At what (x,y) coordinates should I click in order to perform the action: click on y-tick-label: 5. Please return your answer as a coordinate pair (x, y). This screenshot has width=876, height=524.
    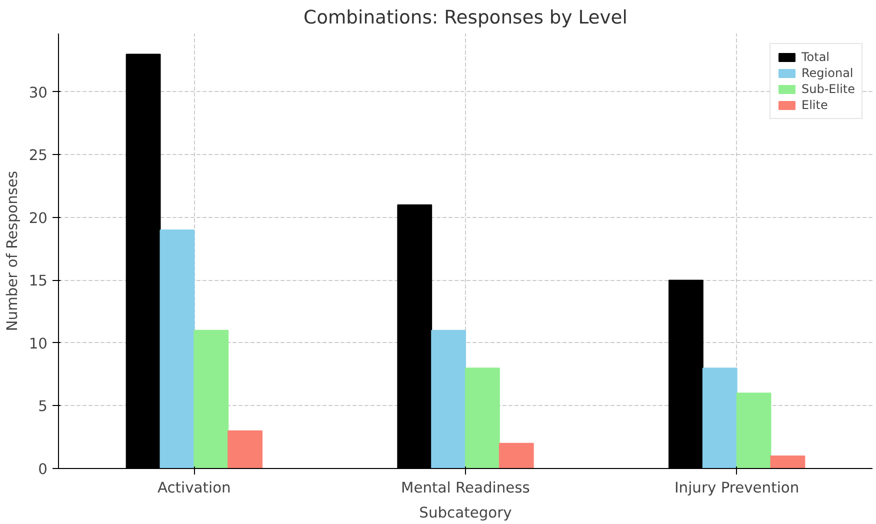
    Looking at the image, I should click on (43, 407).